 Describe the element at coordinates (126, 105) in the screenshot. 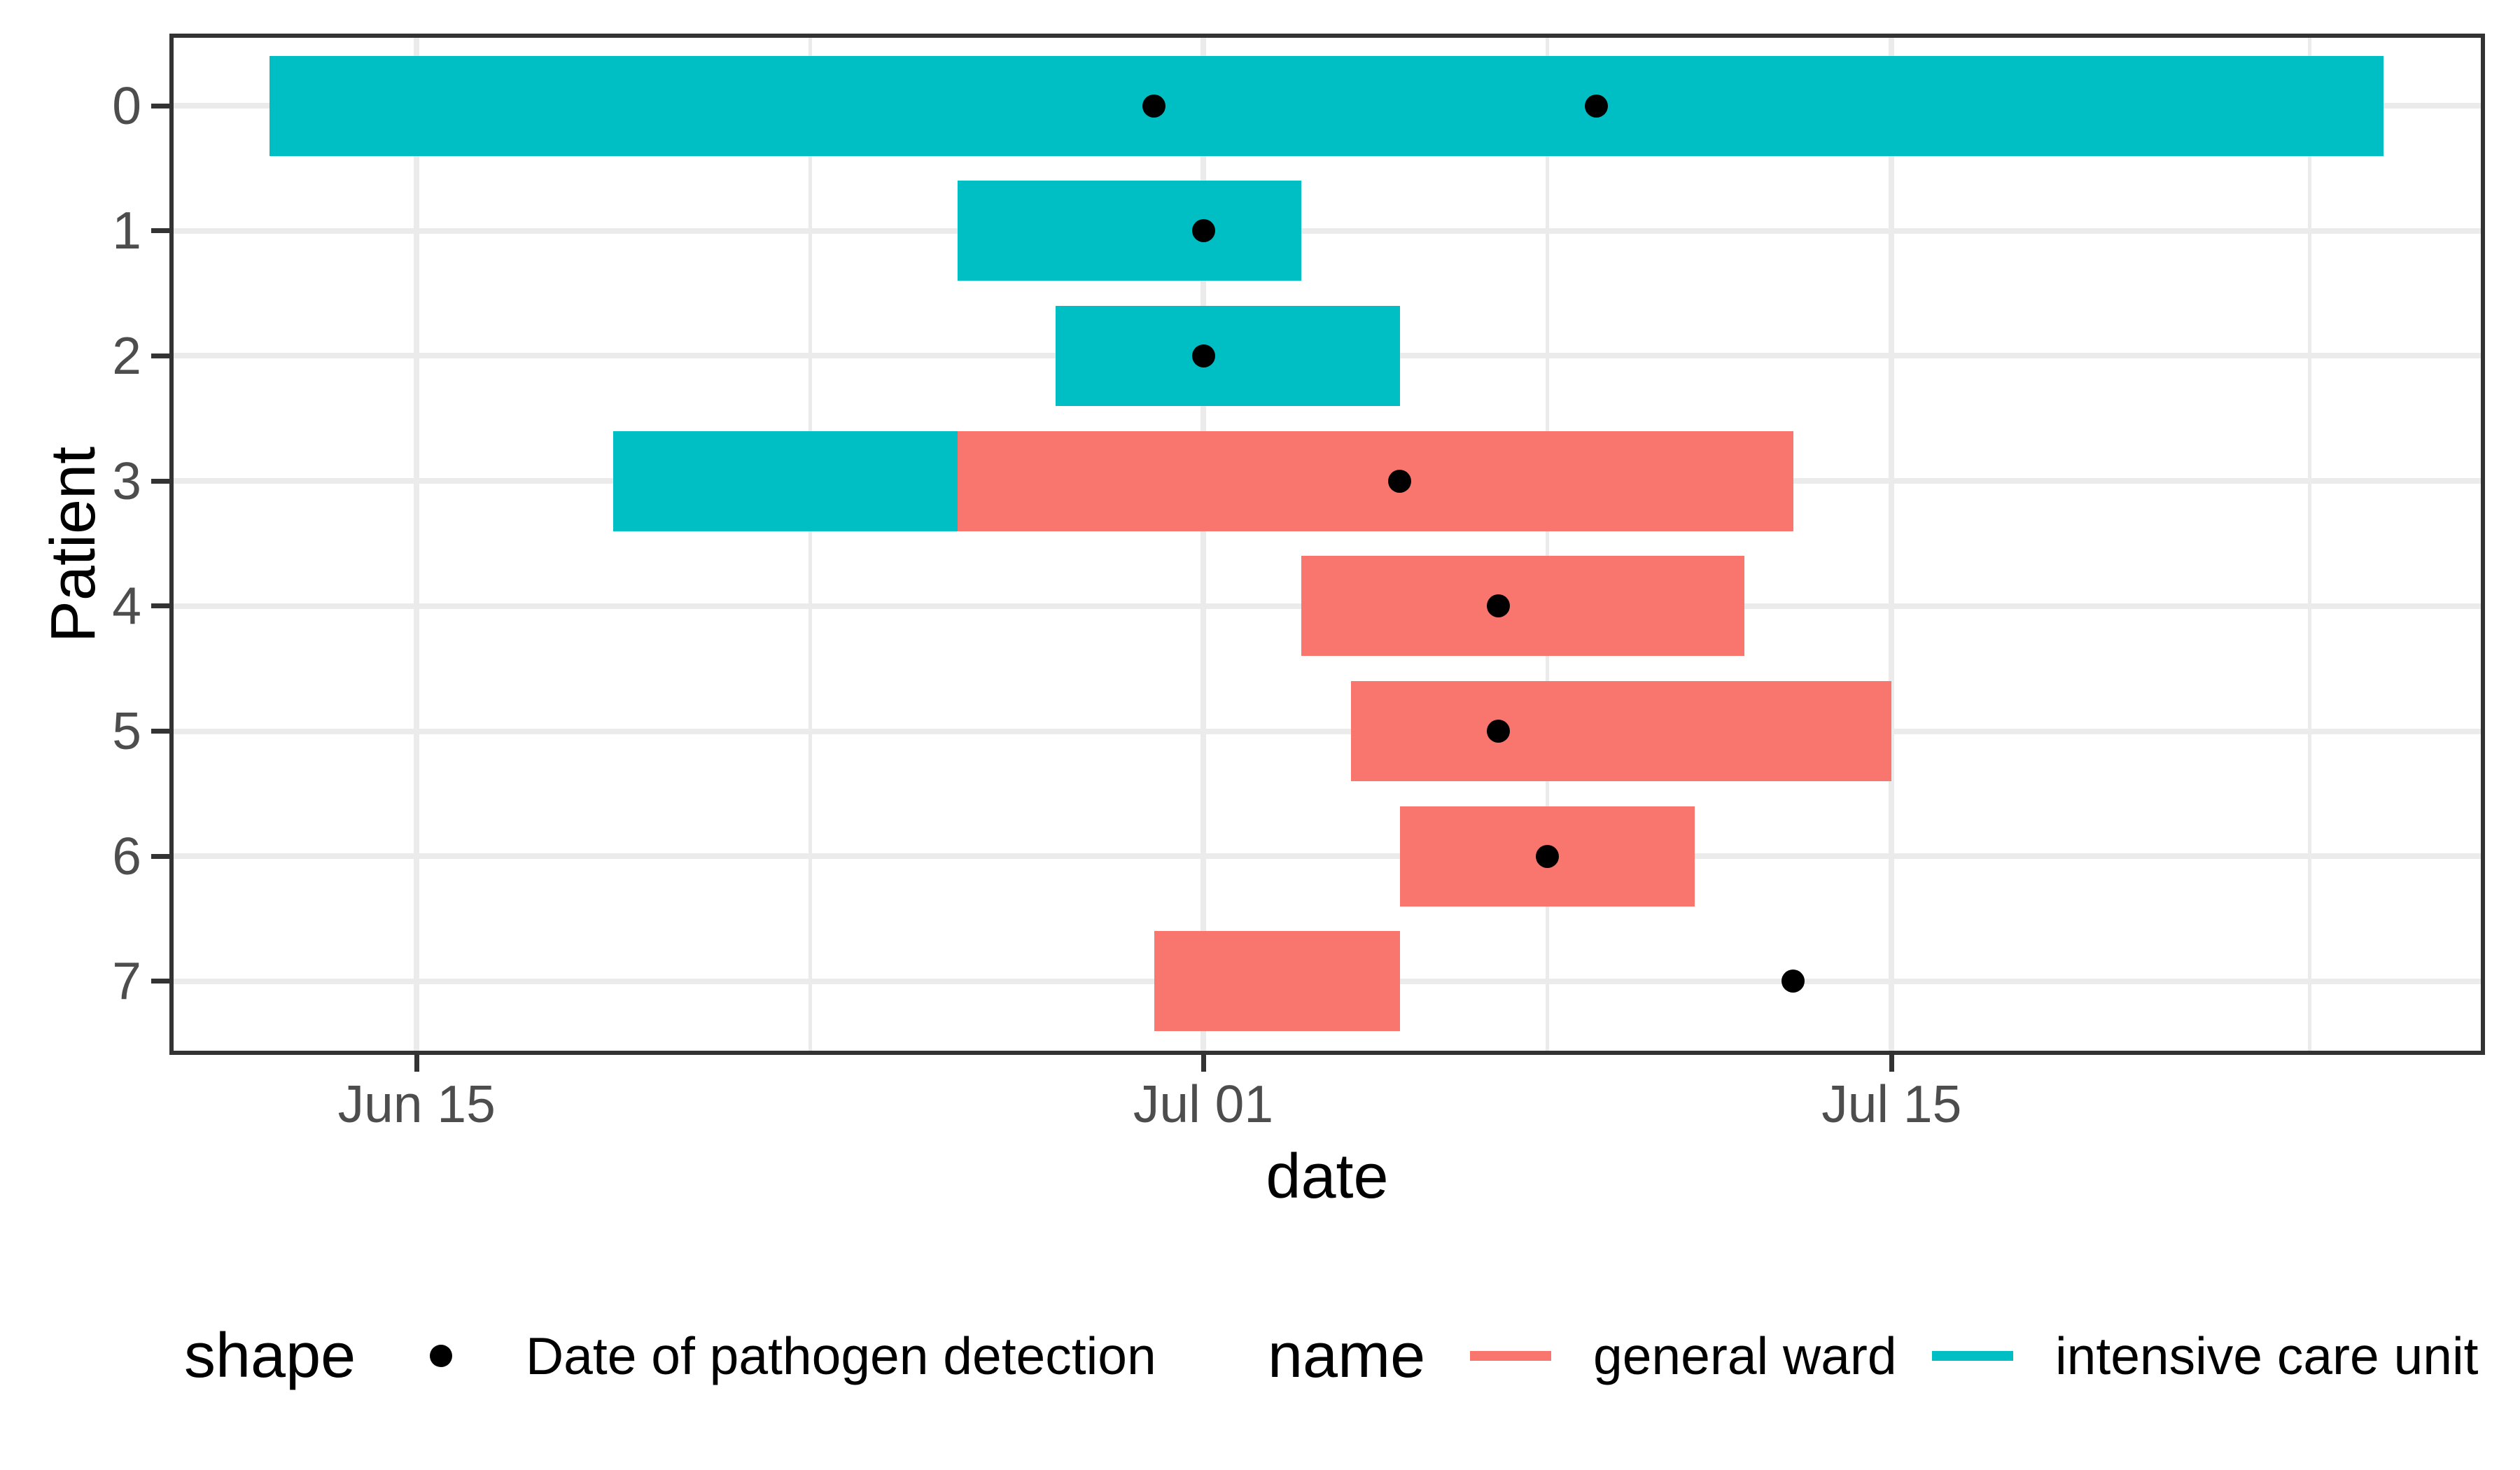

I see `y-tick-label: 0` at that location.